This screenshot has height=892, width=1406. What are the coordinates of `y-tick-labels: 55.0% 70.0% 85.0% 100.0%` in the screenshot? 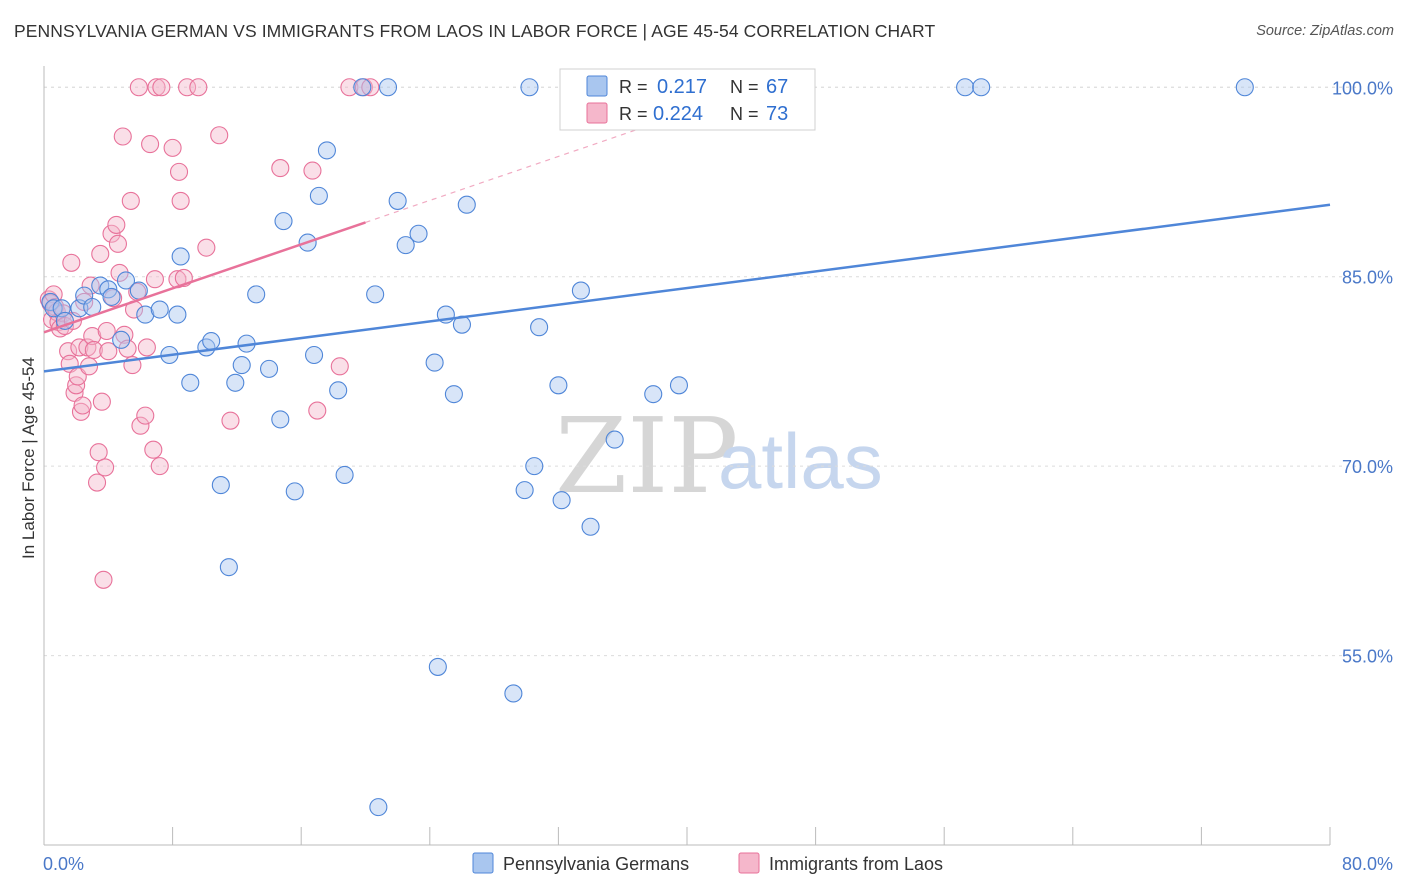 It's located at (1362, 372).